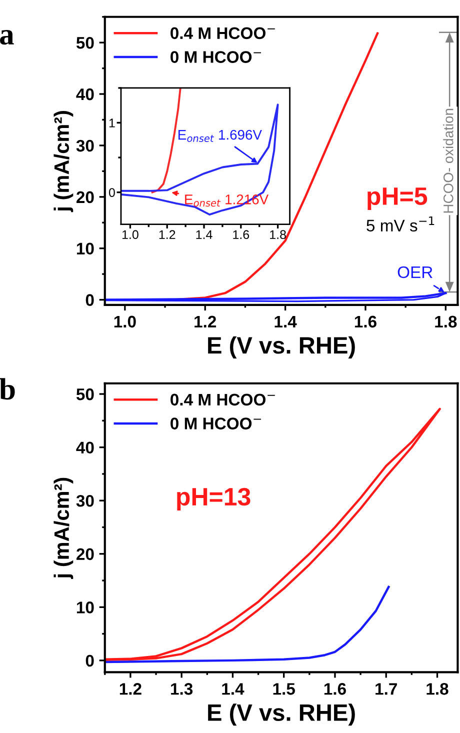 The image size is (460, 733). Describe the element at coordinates (7, 37) in the screenshot. I see `text: a` at that location.